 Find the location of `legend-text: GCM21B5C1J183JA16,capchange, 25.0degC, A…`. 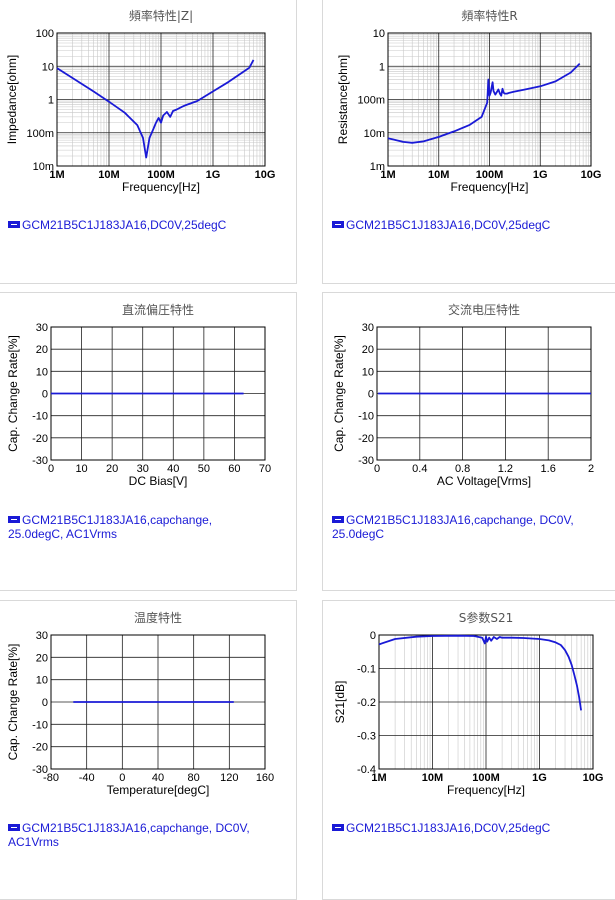

legend-text: GCM21B5C1J183JA16,capchange, 25.0degC, A… is located at coordinates (110, 527).